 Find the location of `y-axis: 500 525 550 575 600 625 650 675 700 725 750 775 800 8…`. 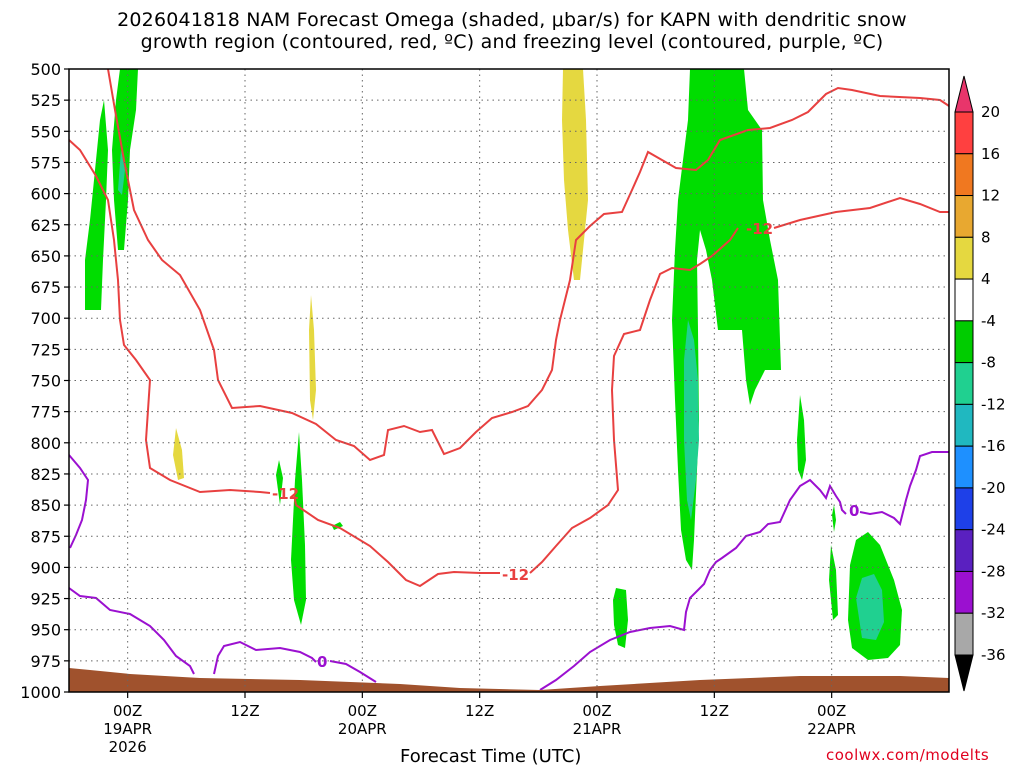

y-axis: 500 525 550 575 600 625 650 675 700 725 750 775 800 8… is located at coordinates (44, 381).